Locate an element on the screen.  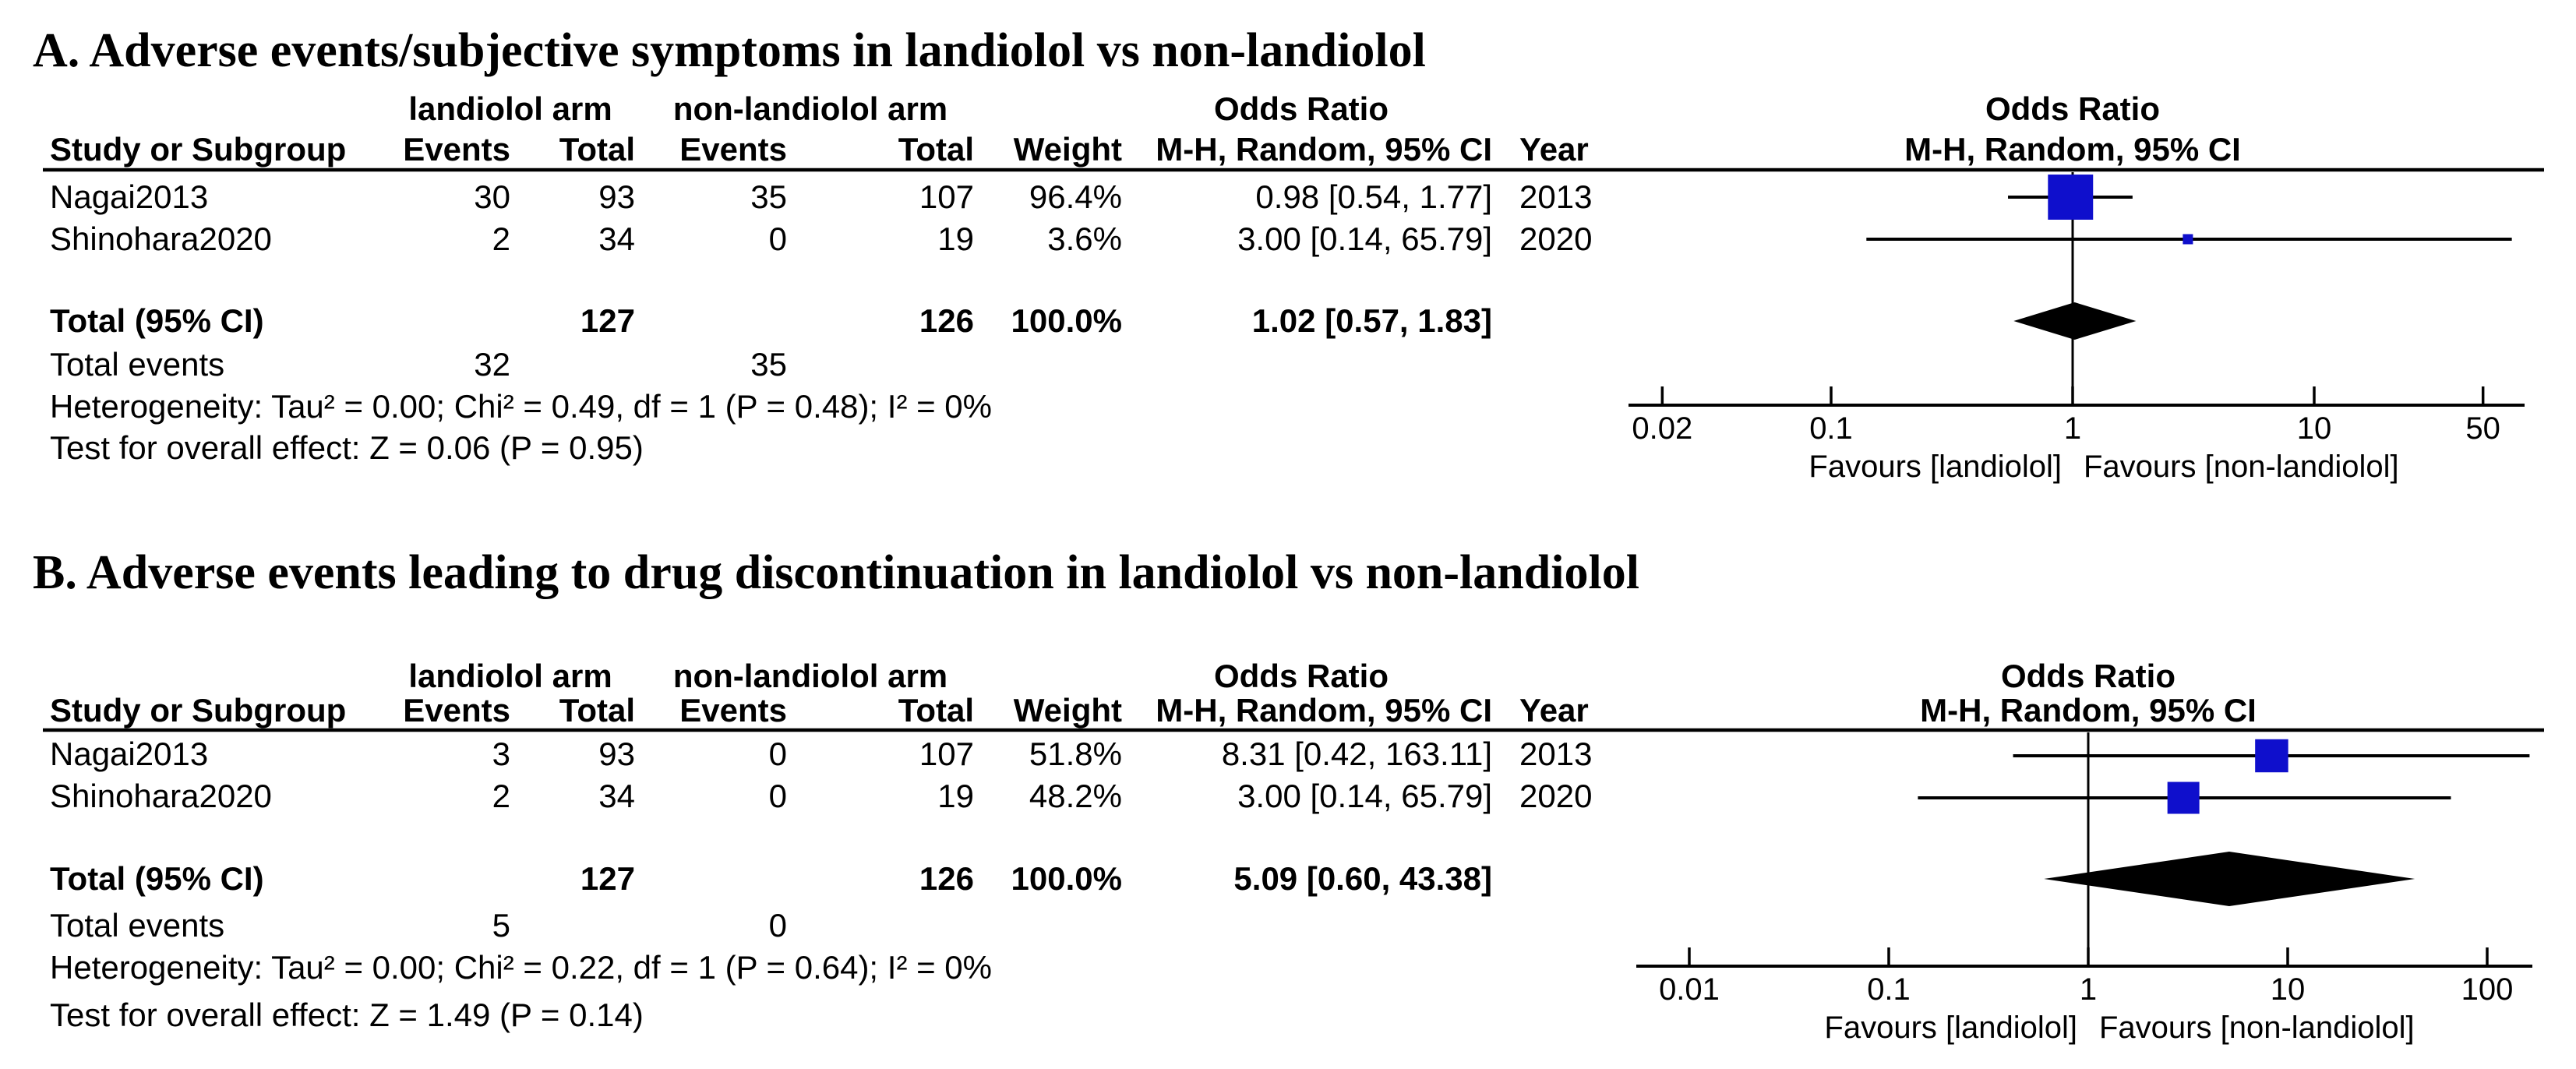
total-ci-cell: 1.02 [0.57, 1.83] is located at coordinates (1371, 320).